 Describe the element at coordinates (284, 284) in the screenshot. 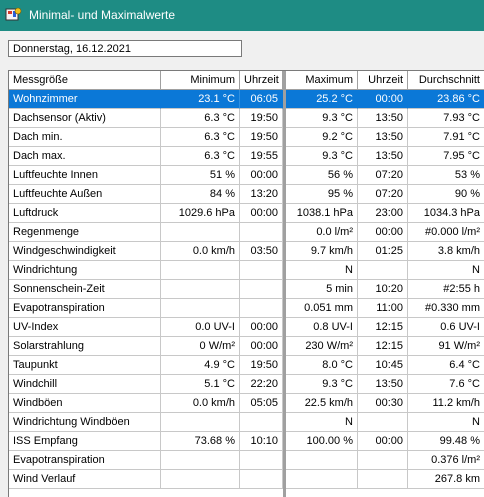

I see `column-divider` at that location.